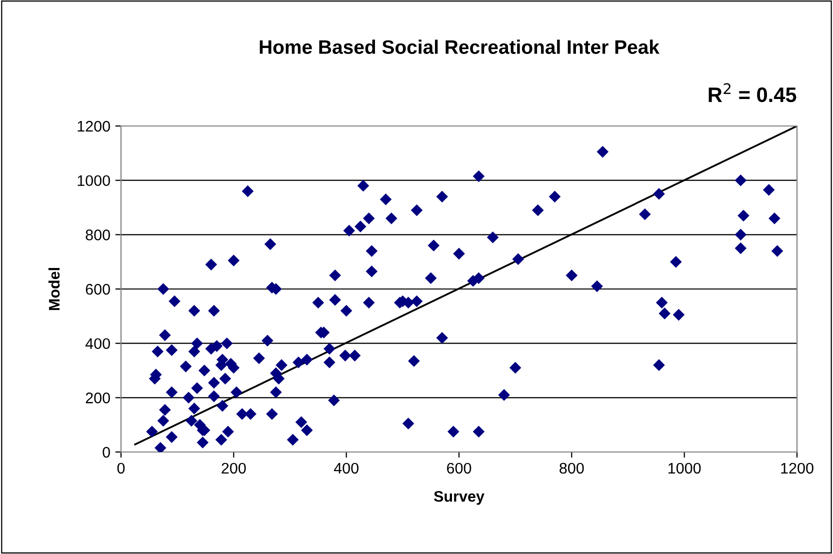 This screenshot has height=554, width=833. Describe the element at coordinates (98, 235) in the screenshot. I see `y-tick-label: 800` at that location.